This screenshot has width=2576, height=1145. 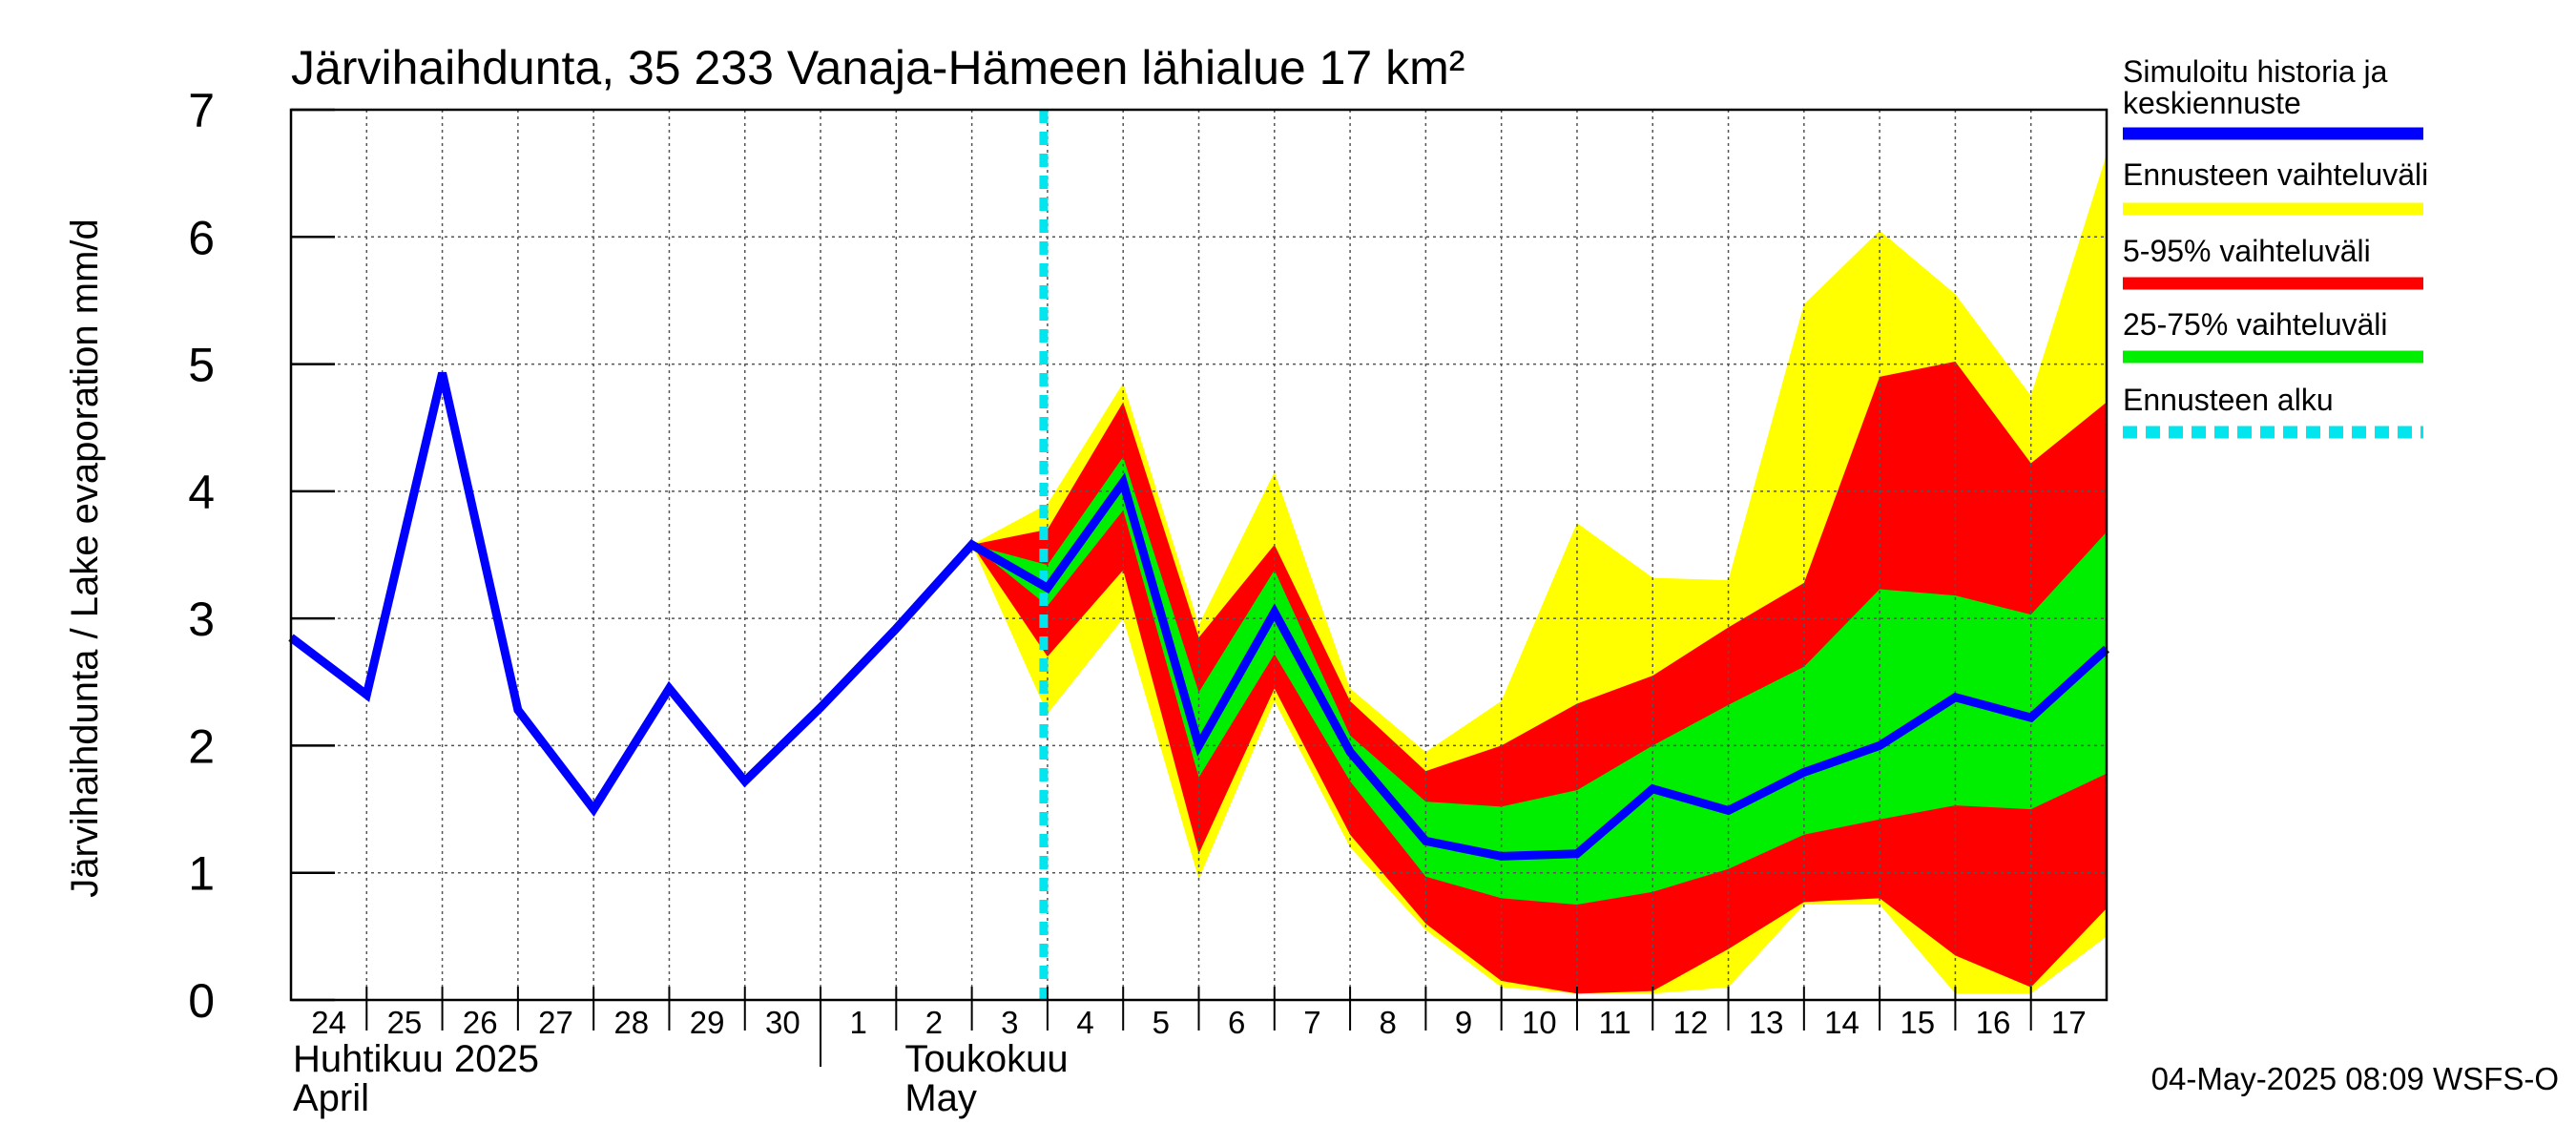 I want to click on y-tick-label-7: 7, so click(x=201, y=110).